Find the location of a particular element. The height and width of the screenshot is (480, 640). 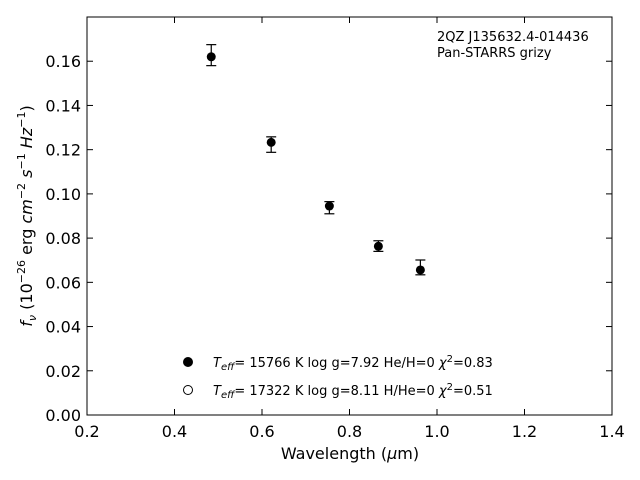

y-tick-label: 0.16 is located at coordinates (63, 61).